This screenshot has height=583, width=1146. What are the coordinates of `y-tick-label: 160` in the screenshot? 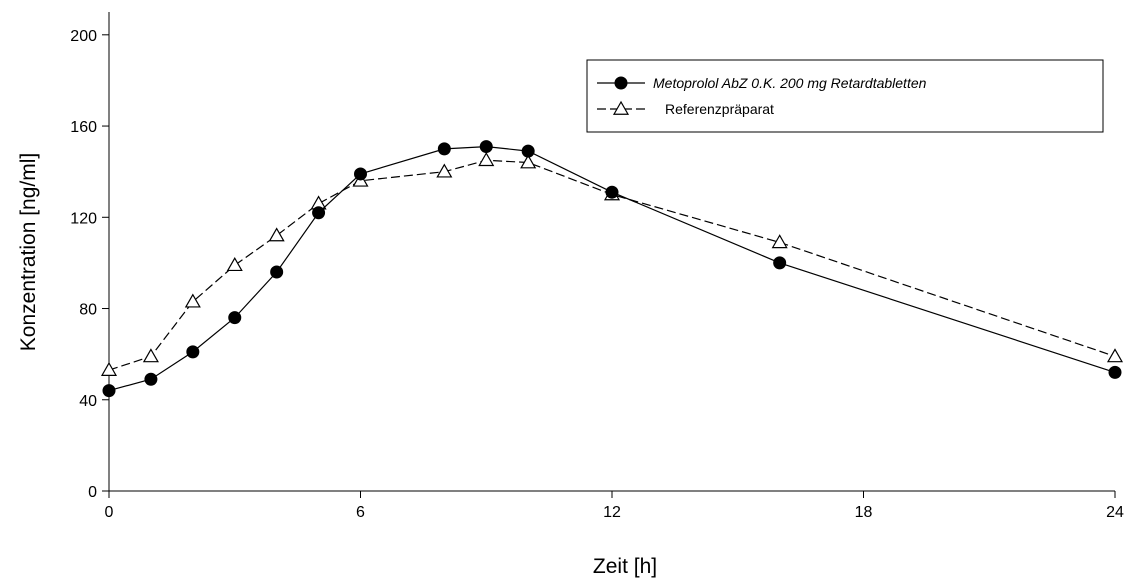 It's located at (83, 127).